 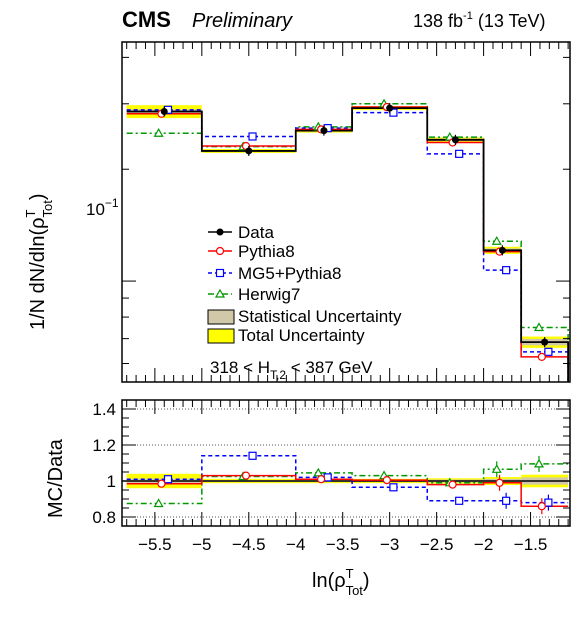 What do you see at coordinates (347, 484) in the screenshot?
I see `herwig7-ratio-histogram` at bounding box center [347, 484].